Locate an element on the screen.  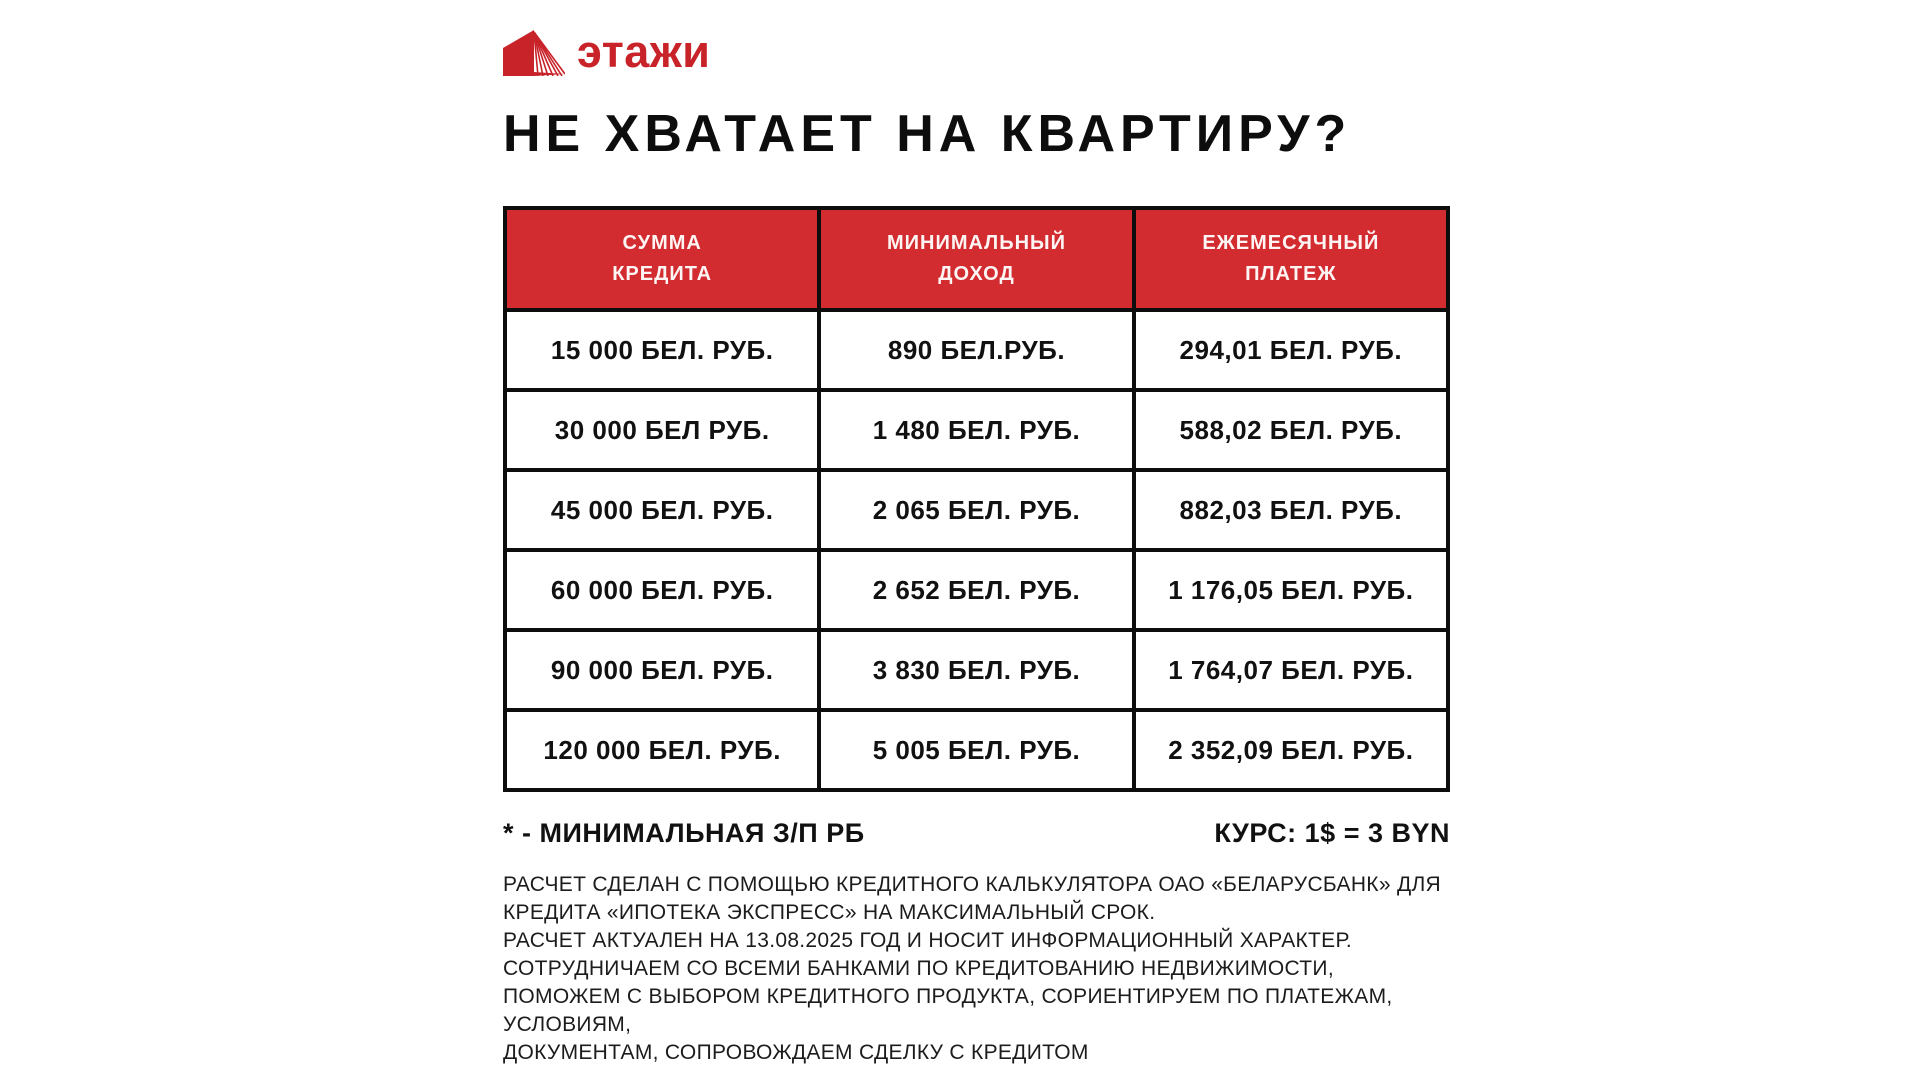
page-title: НЕ ХВАТАЕТ НА КВАРТИРУ? is located at coordinates (927, 134).